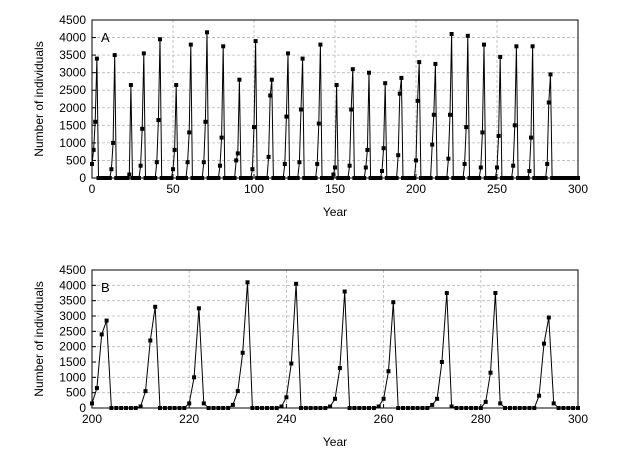 Image resolution: width=624 pixels, height=468 pixels. Describe the element at coordinates (189, 419) in the screenshot. I see `panel-b-x-tick-label: 220` at that location.